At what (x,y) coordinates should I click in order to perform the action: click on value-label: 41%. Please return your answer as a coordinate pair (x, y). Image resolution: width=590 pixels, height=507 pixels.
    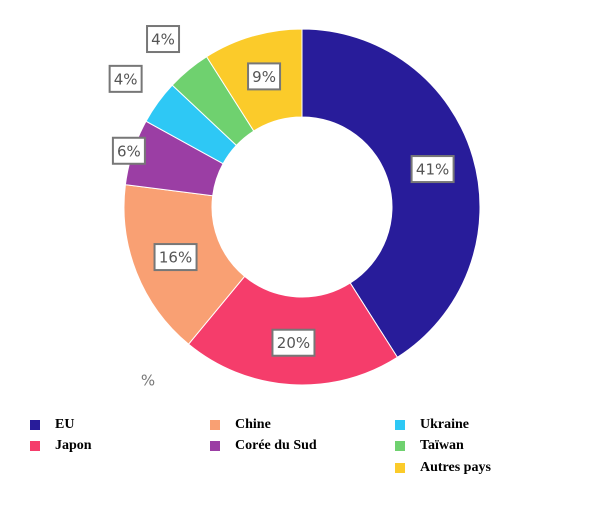
    Looking at the image, I should click on (432, 170).